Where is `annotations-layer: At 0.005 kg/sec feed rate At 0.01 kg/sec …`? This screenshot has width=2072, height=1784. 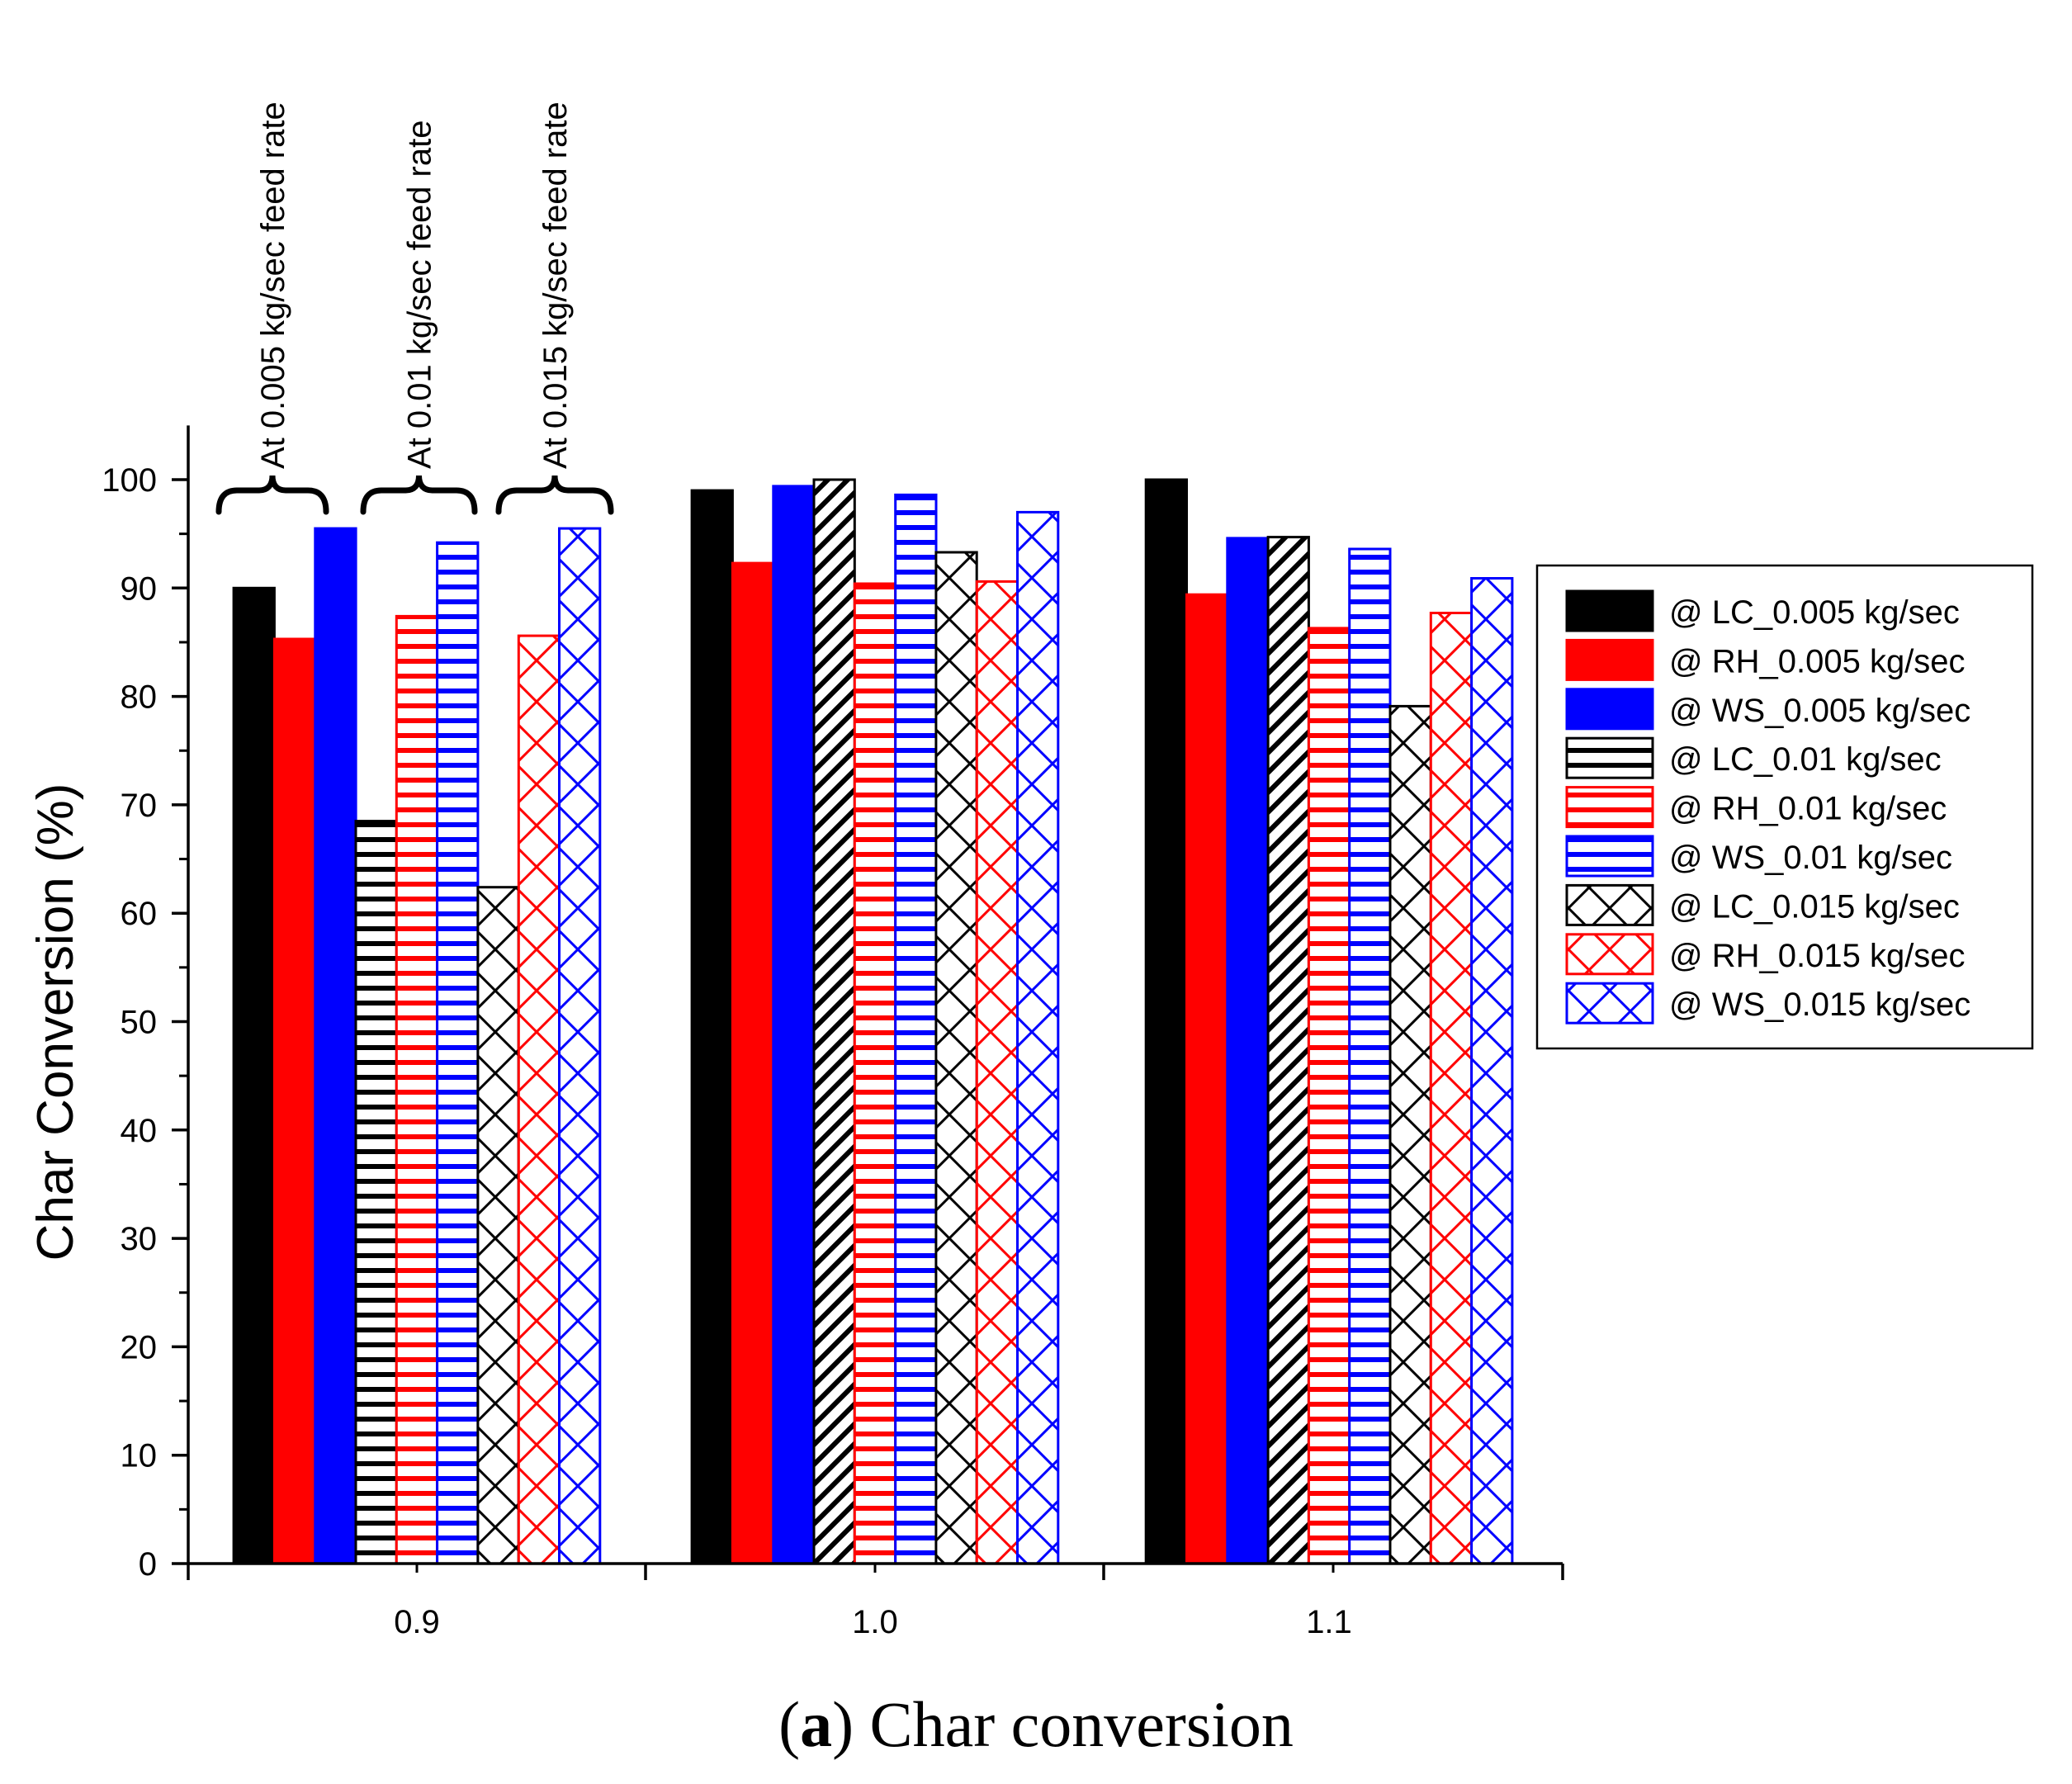 annotations-layer: At 0.005 kg/sec feed rate At 0.01 kg/sec … is located at coordinates (414, 309).